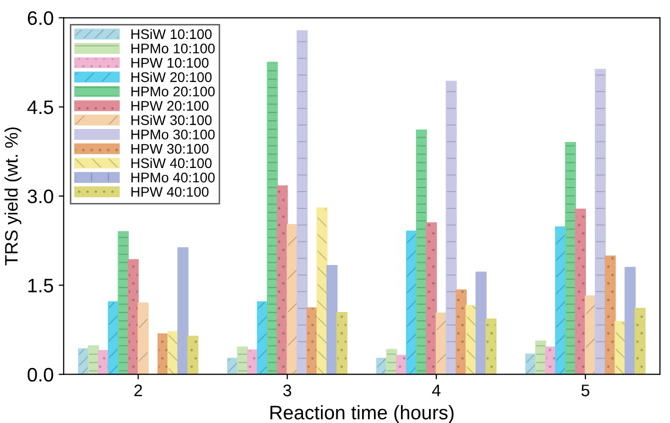 The width and height of the screenshot is (670, 423). What do you see at coordinates (41, 285) in the screenshot?
I see `y-tick-label: 1.5` at bounding box center [41, 285].